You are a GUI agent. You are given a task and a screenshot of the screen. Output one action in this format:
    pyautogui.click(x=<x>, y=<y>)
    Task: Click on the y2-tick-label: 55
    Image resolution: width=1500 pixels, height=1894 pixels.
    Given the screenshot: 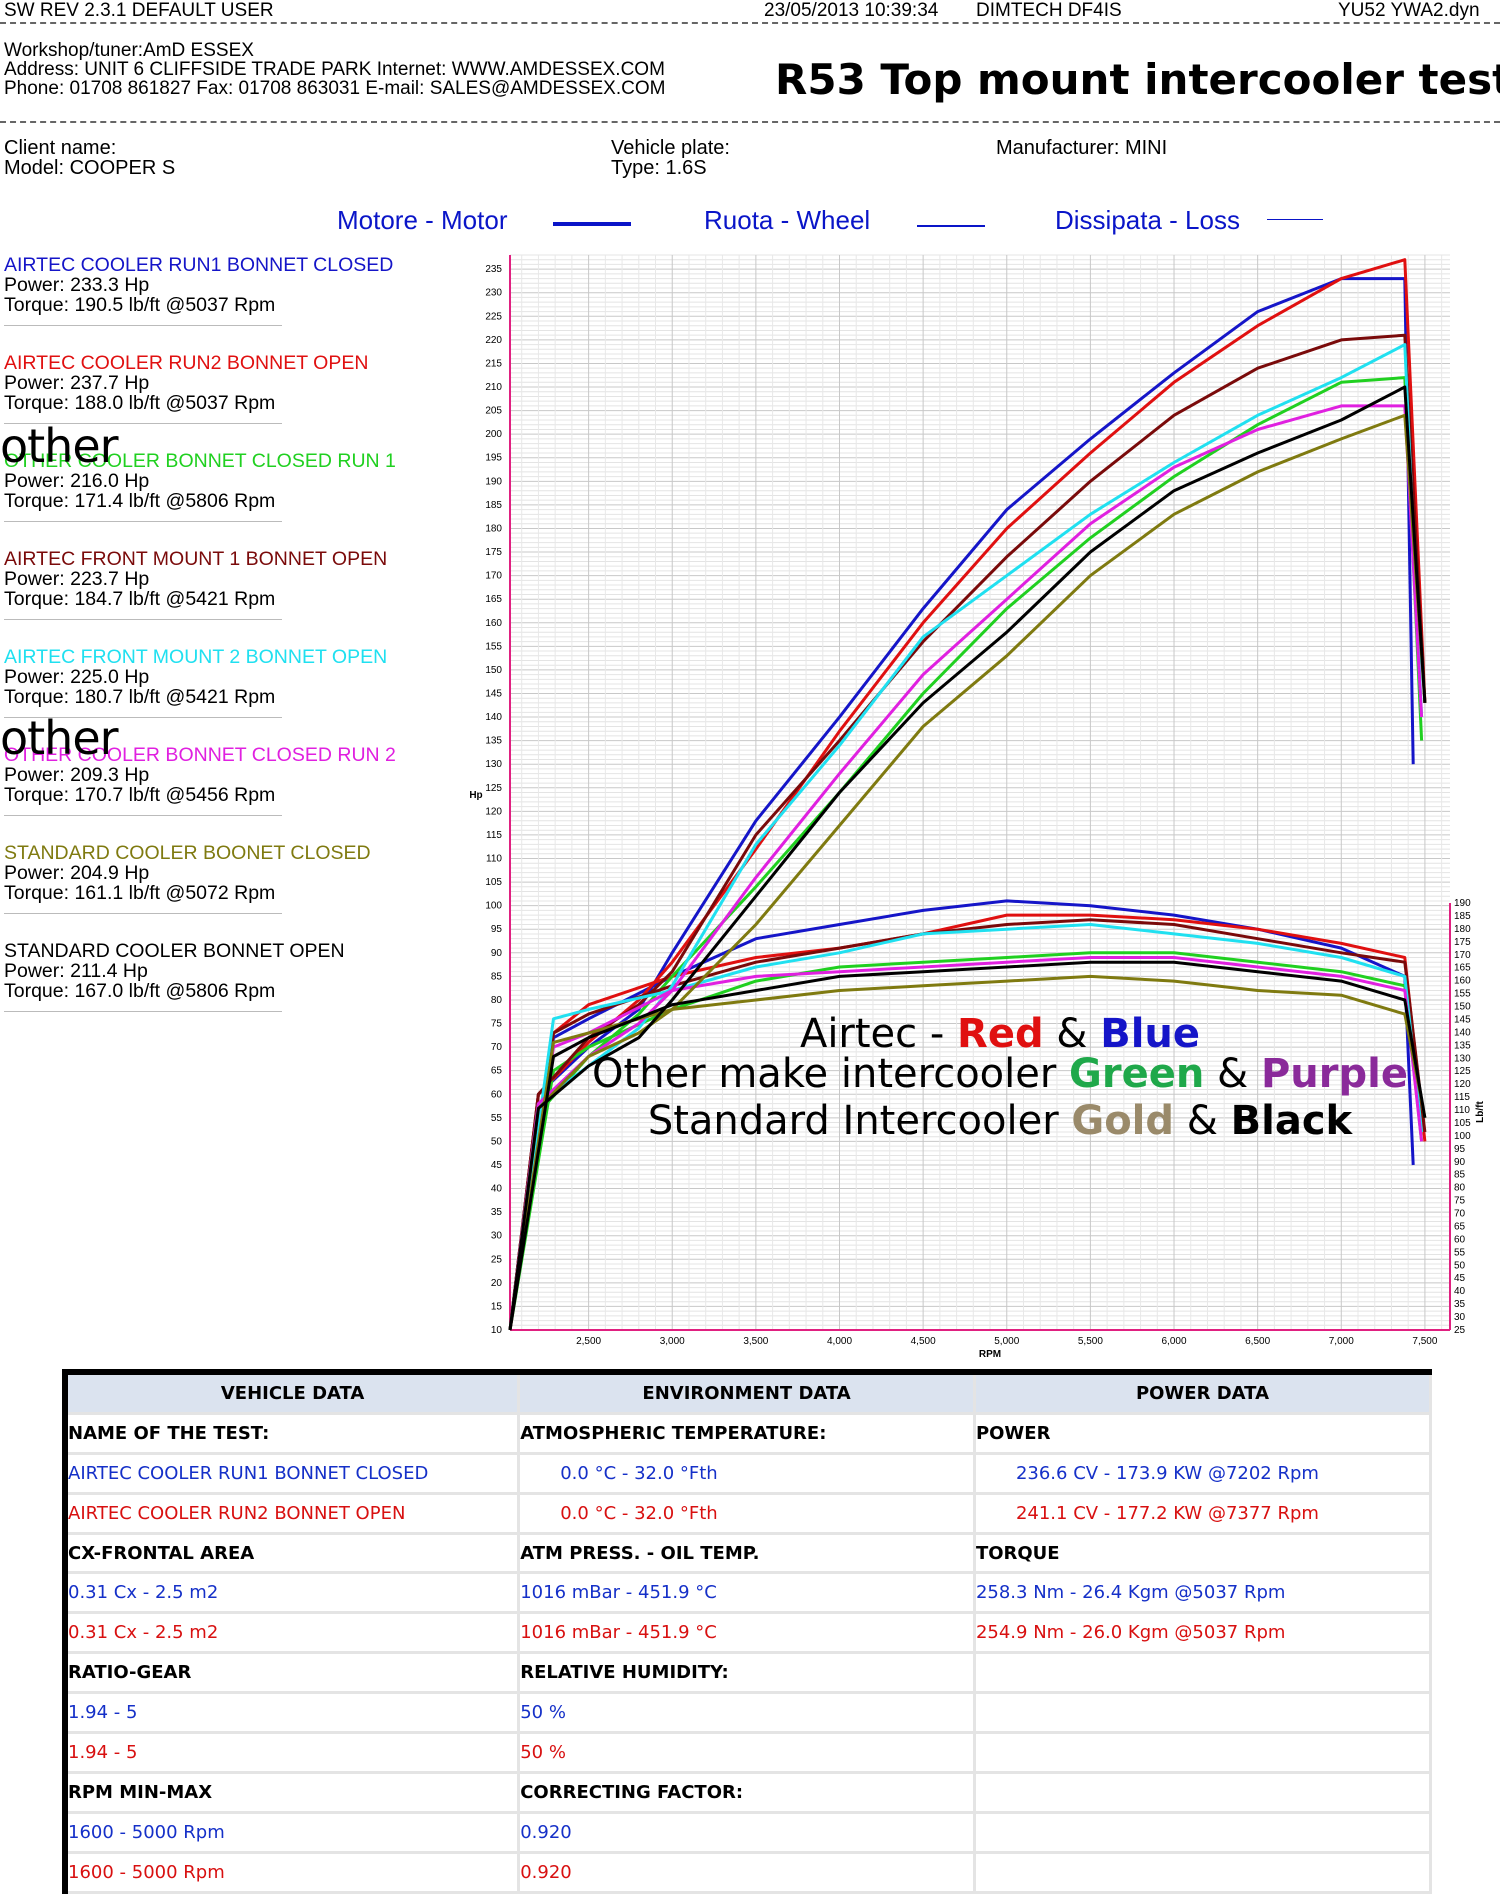 What is the action you would take?
    pyautogui.click(x=1460, y=1252)
    